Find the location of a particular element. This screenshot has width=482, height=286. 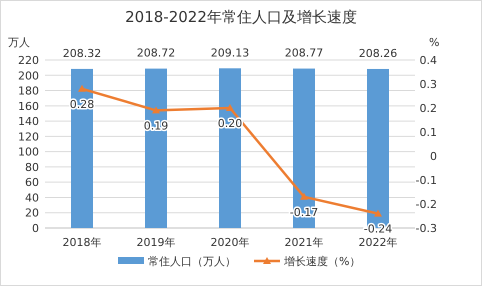

legend-label: 常住人口（万人） is located at coordinates (192, 261).